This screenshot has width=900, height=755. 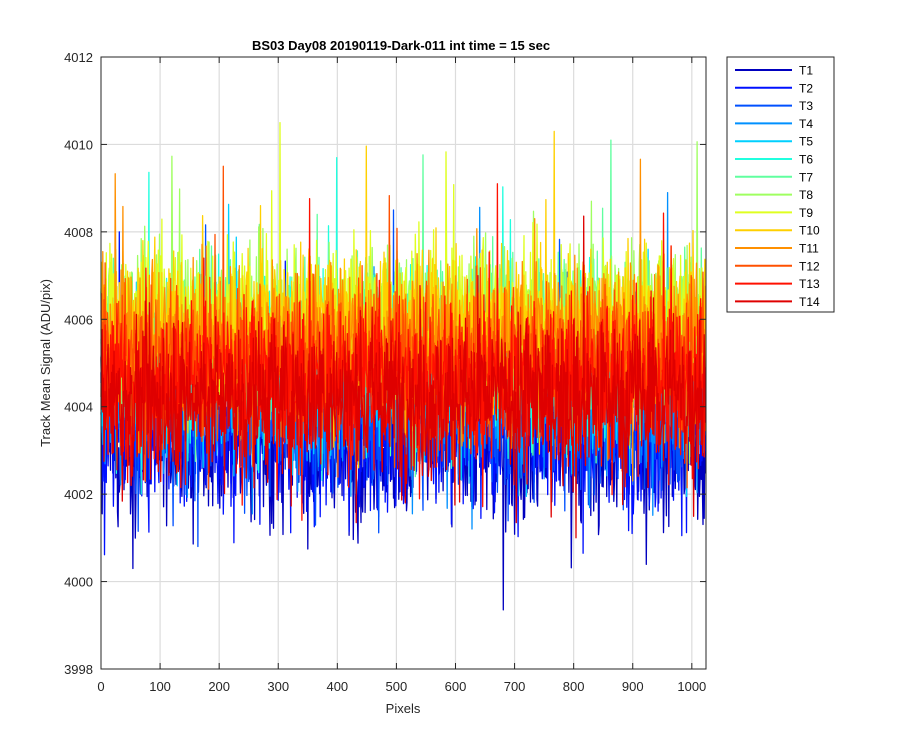 What do you see at coordinates (806, 213) in the screenshot?
I see `legend-label-t9: T9` at bounding box center [806, 213].